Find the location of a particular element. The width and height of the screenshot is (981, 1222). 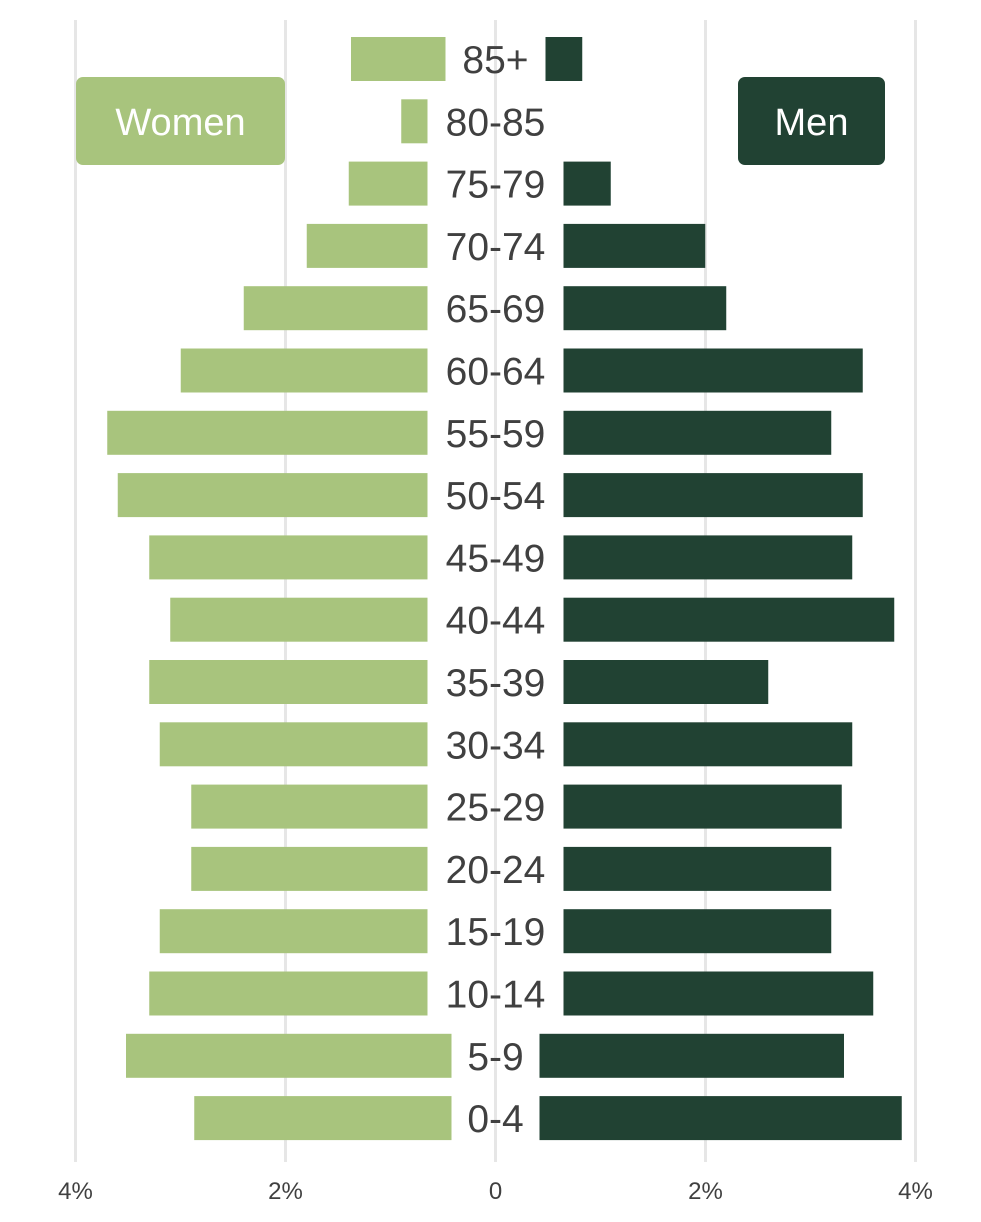

legend-women-label: Women is located at coordinates (180, 123).